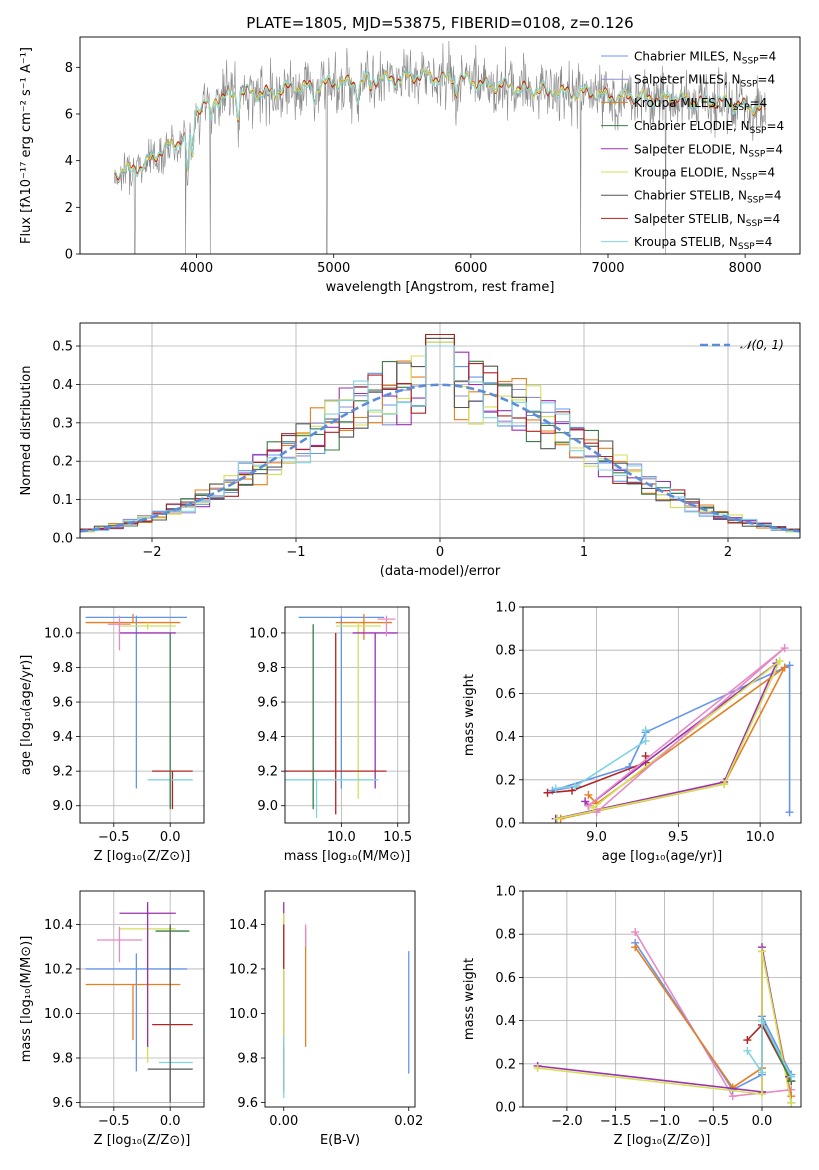  Describe the element at coordinates (505, 1021) in the screenshot. I see `weight_vs_z-ytick-label: 0.4` at that location.